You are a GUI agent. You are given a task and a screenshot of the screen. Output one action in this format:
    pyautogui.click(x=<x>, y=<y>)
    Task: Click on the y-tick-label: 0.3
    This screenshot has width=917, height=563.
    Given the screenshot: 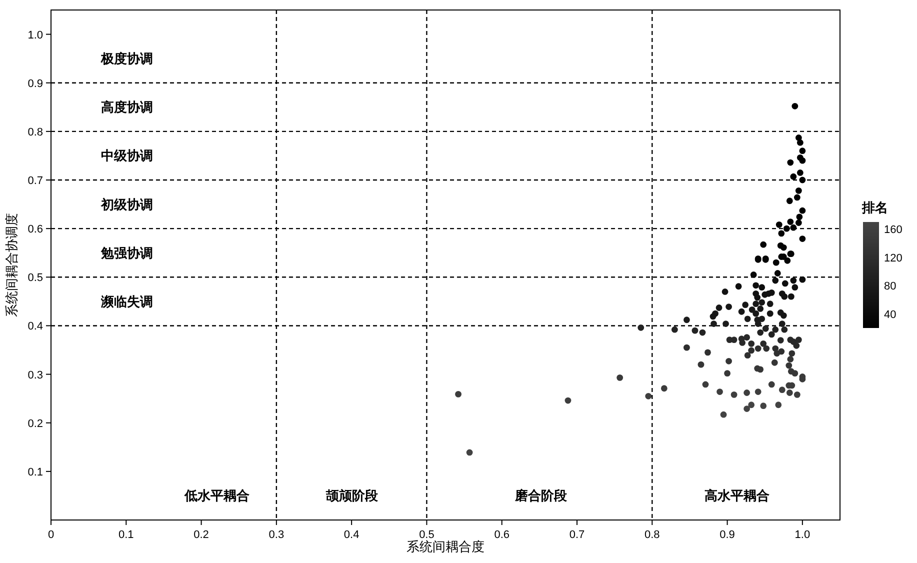 What is the action you would take?
    pyautogui.click(x=35, y=375)
    